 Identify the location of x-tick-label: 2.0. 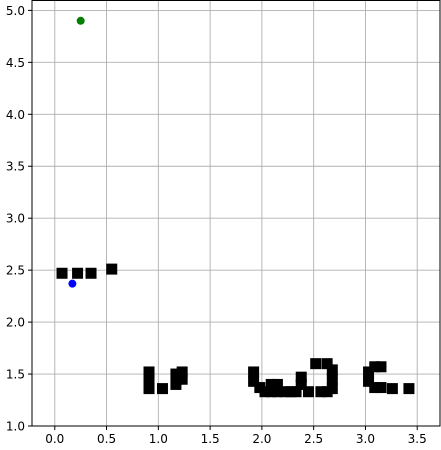
(261, 439).